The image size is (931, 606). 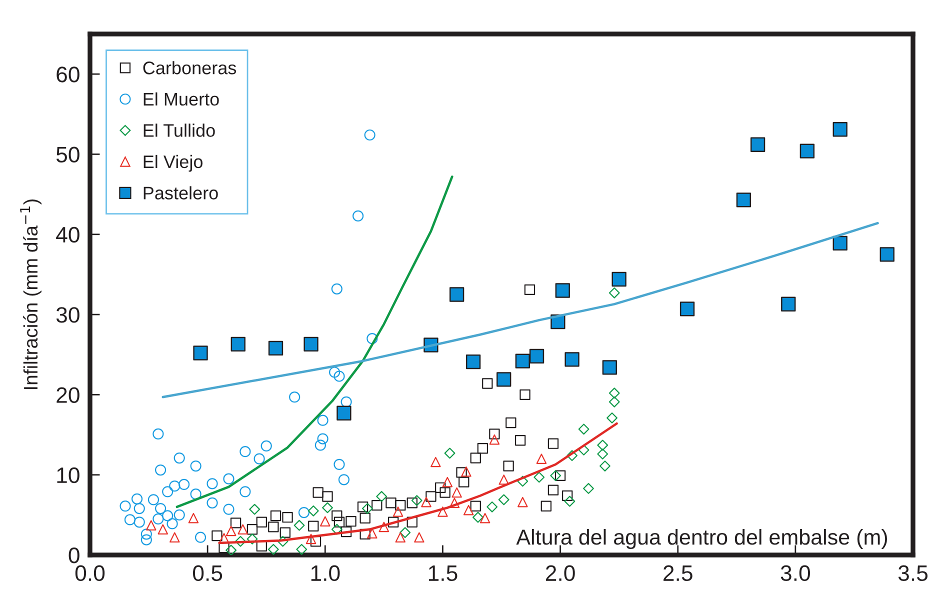 What do you see at coordinates (68, 154) in the screenshot?
I see `y-tick-label: 50` at bounding box center [68, 154].